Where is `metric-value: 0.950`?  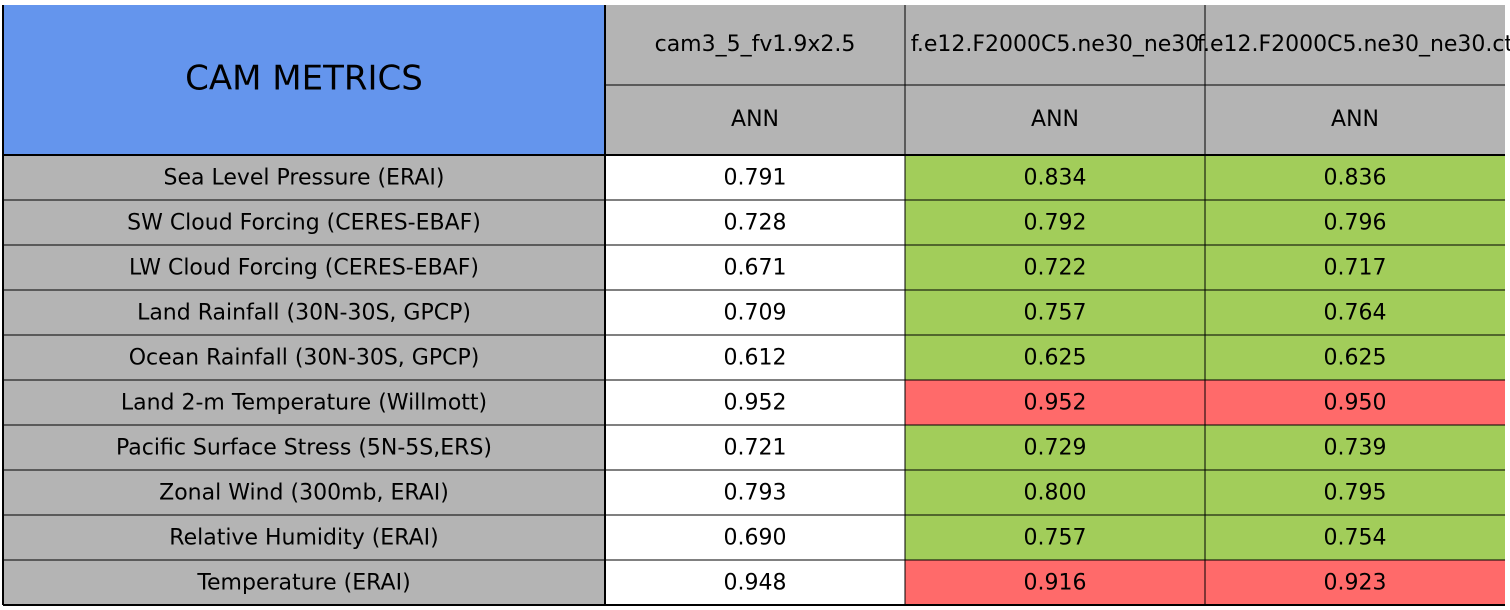 metric-value: 0.950 is located at coordinates (1355, 403).